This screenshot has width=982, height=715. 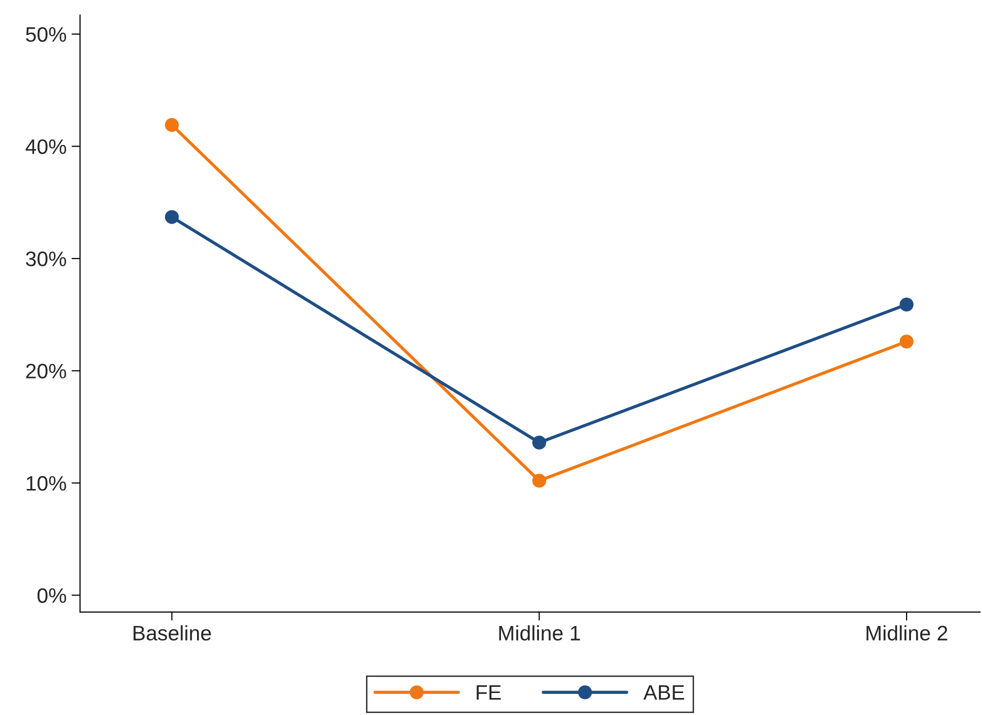 What do you see at coordinates (46, 259) in the screenshot?
I see `y-tick-label: 30%` at bounding box center [46, 259].